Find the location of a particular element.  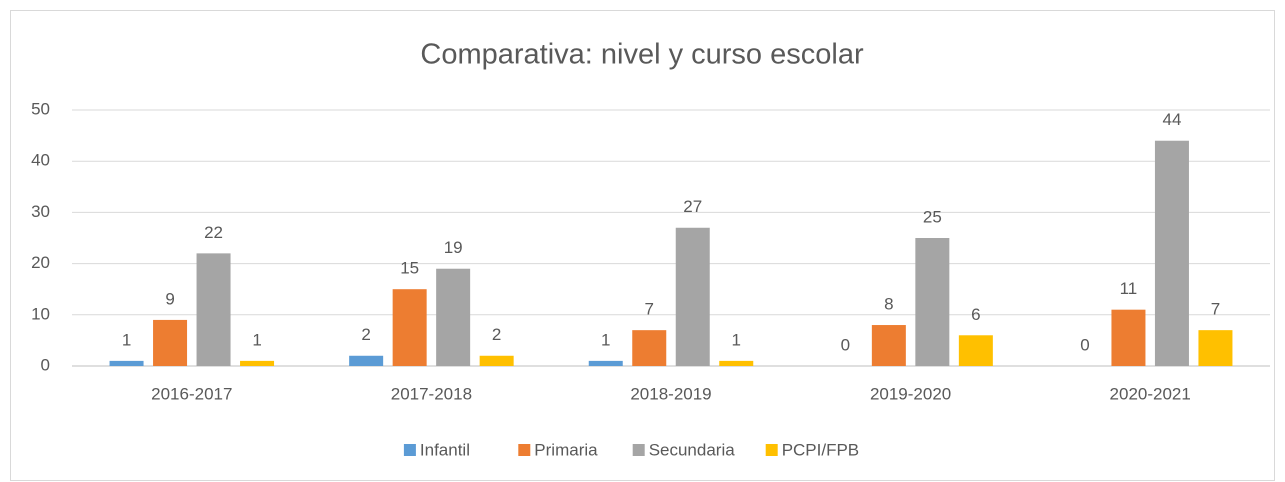

y-tick-label: 0 is located at coordinates (45, 364).